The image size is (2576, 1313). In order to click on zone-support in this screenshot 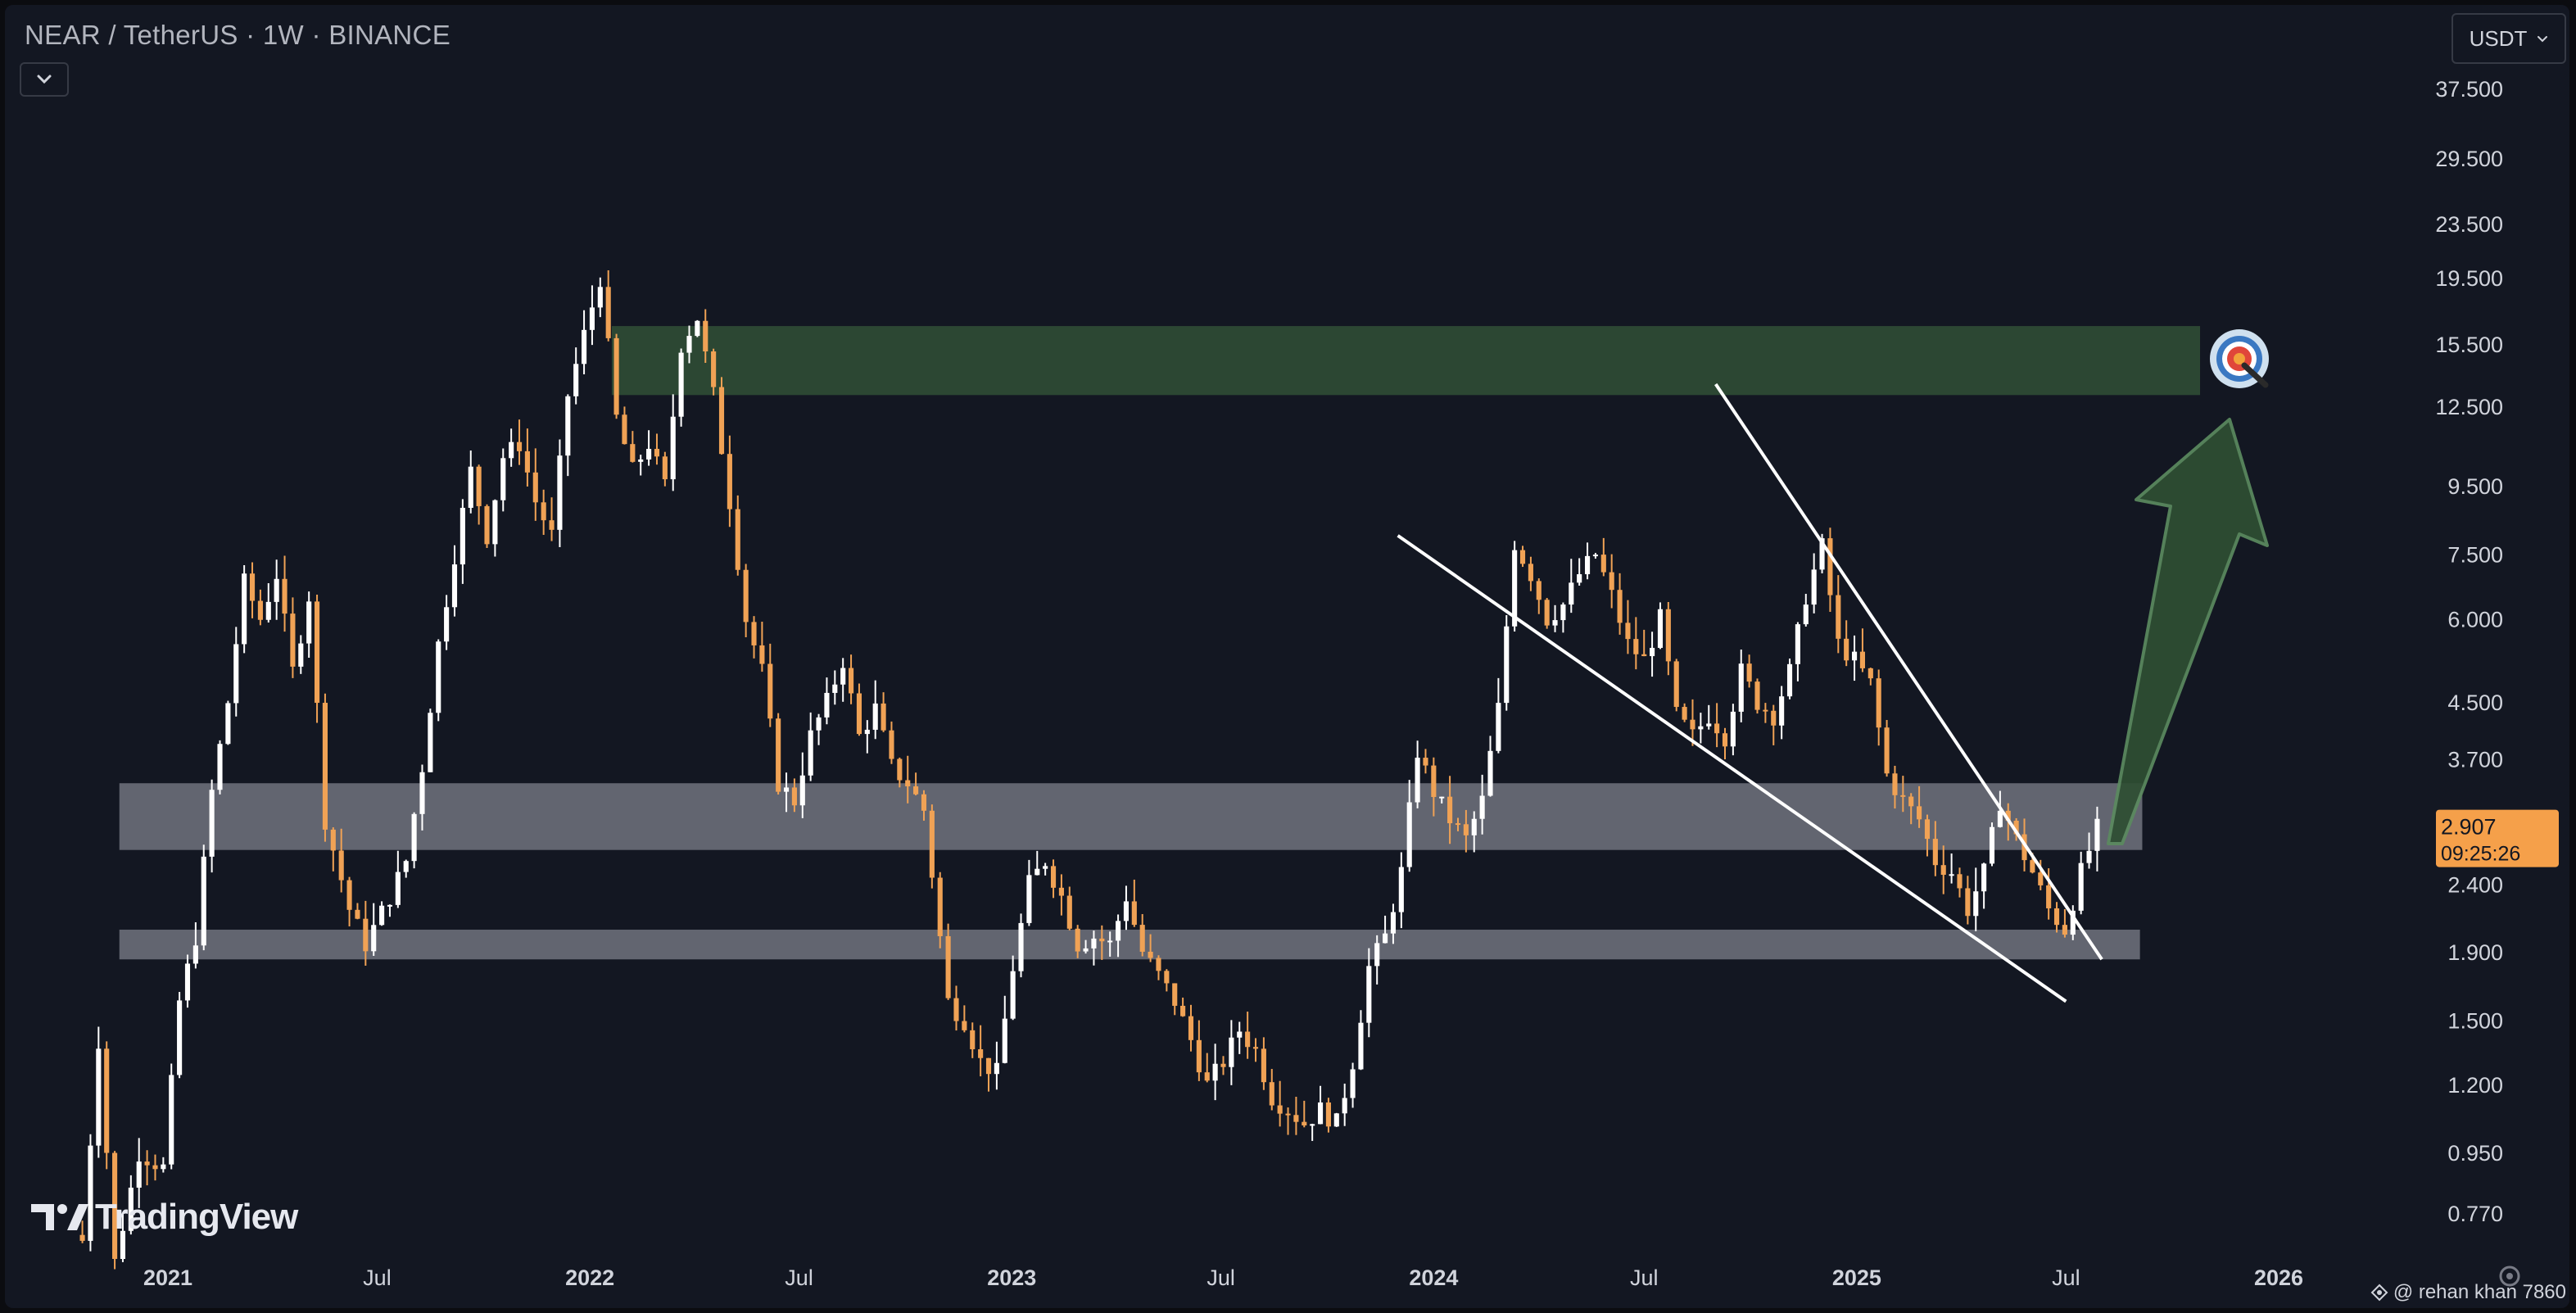, I will do `click(1129, 945)`.